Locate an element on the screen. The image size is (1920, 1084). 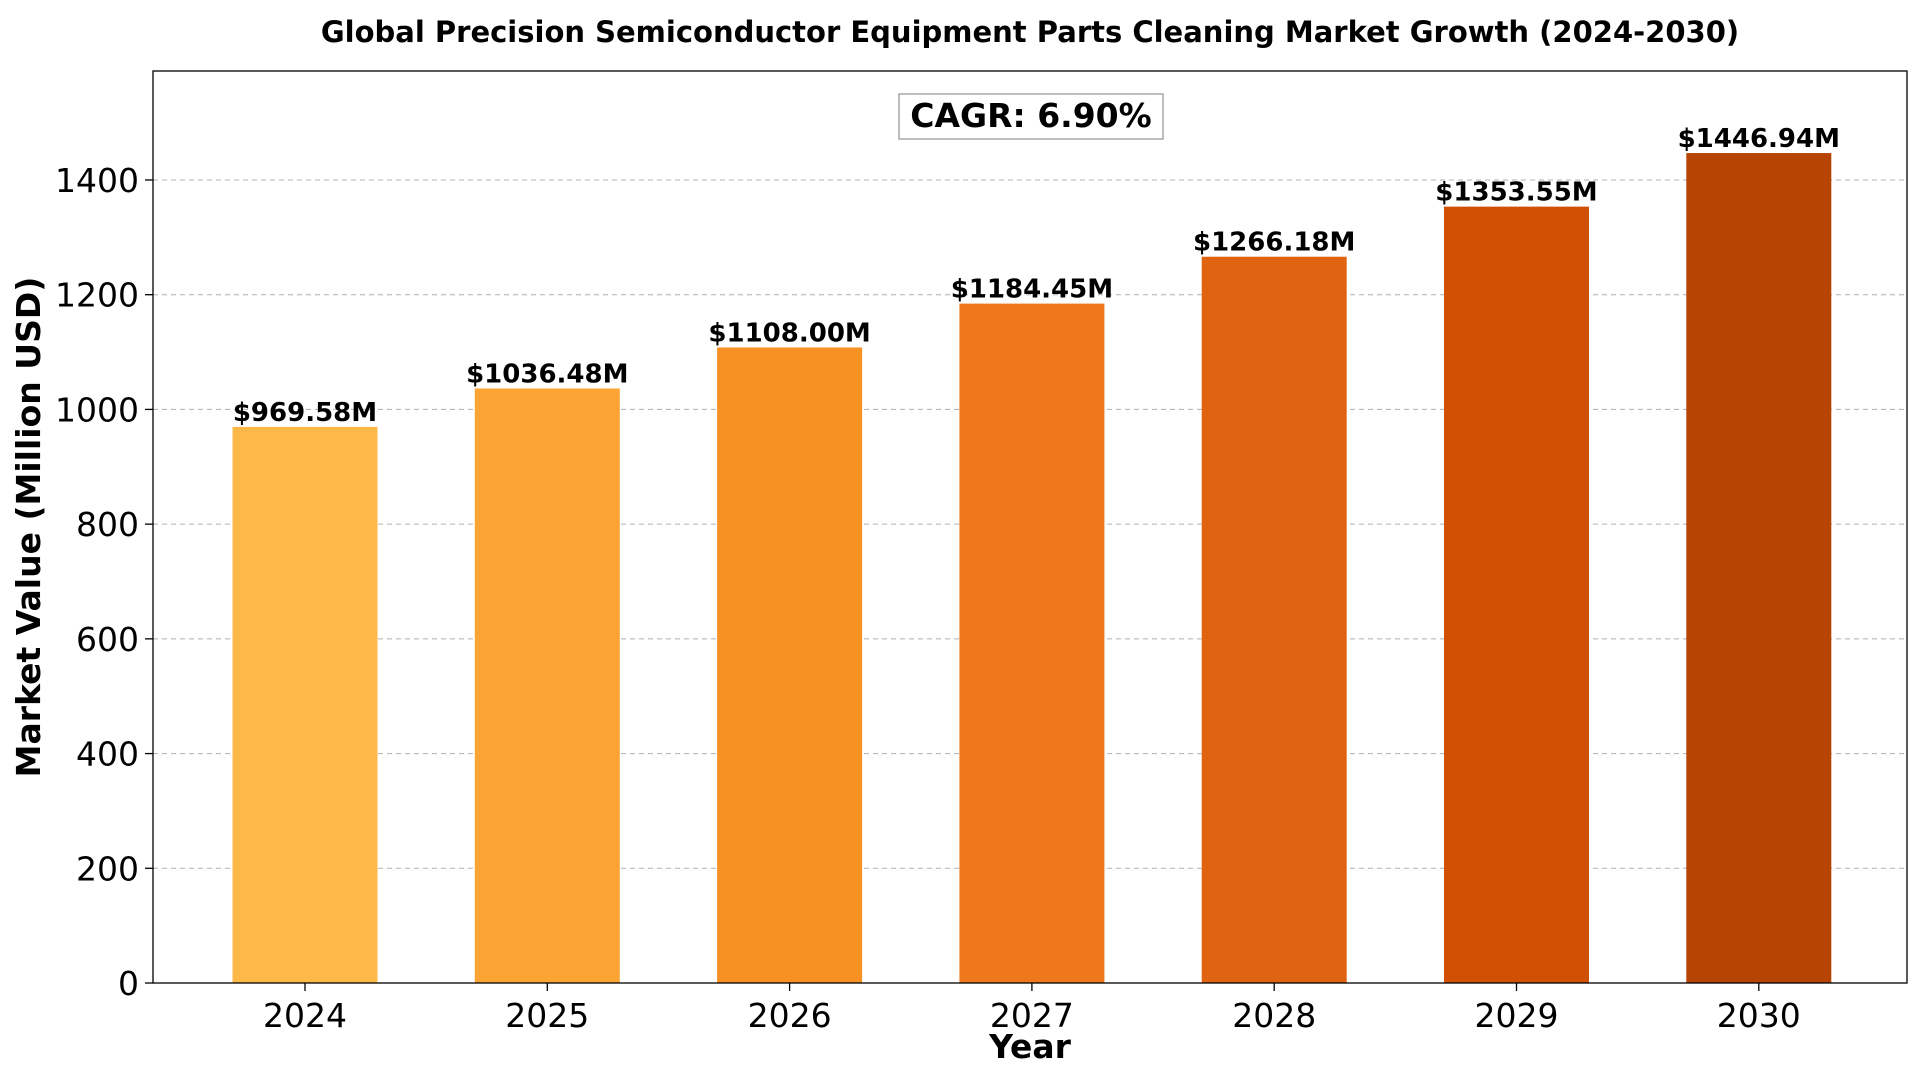
y-tick-label: 800 is located at coordinates (107, 524).